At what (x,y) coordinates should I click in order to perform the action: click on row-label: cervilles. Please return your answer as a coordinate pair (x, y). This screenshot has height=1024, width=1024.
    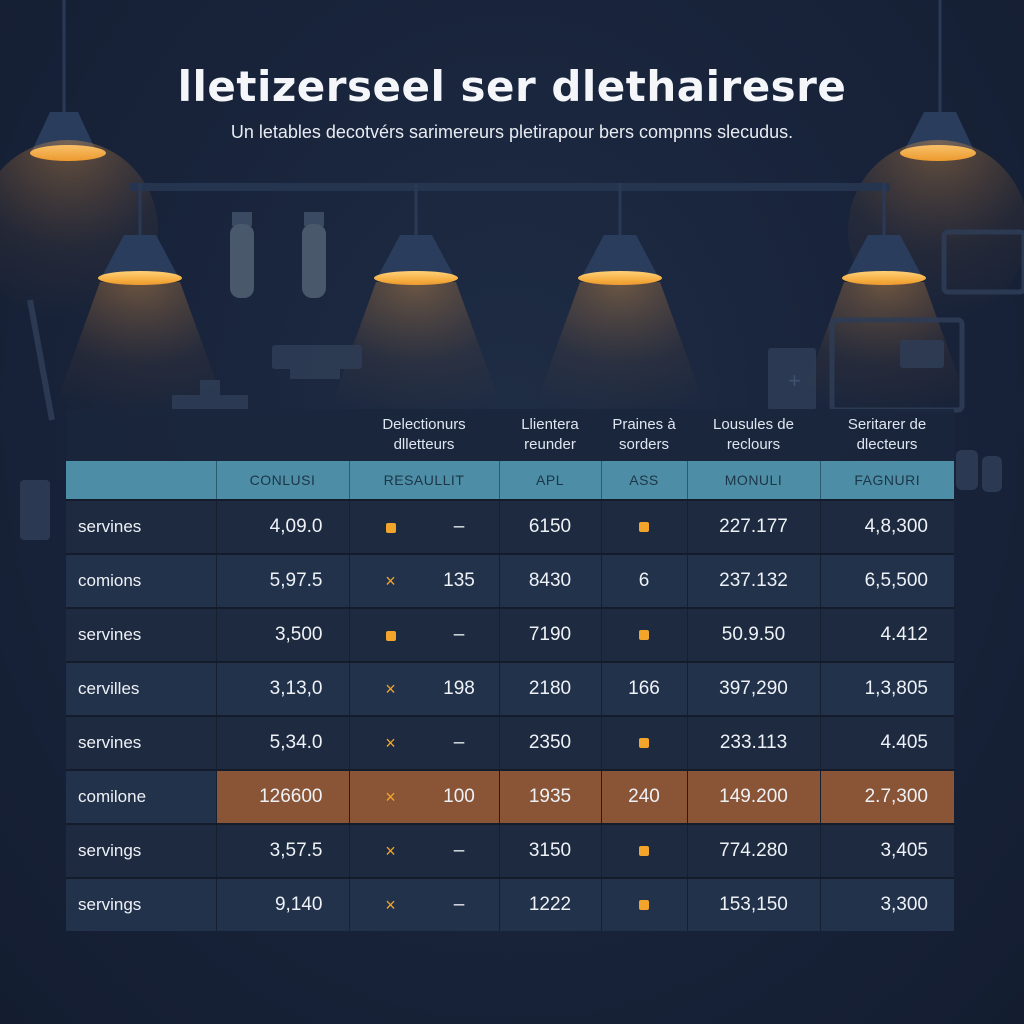
    Looking at the image, I should click on (141, 688).